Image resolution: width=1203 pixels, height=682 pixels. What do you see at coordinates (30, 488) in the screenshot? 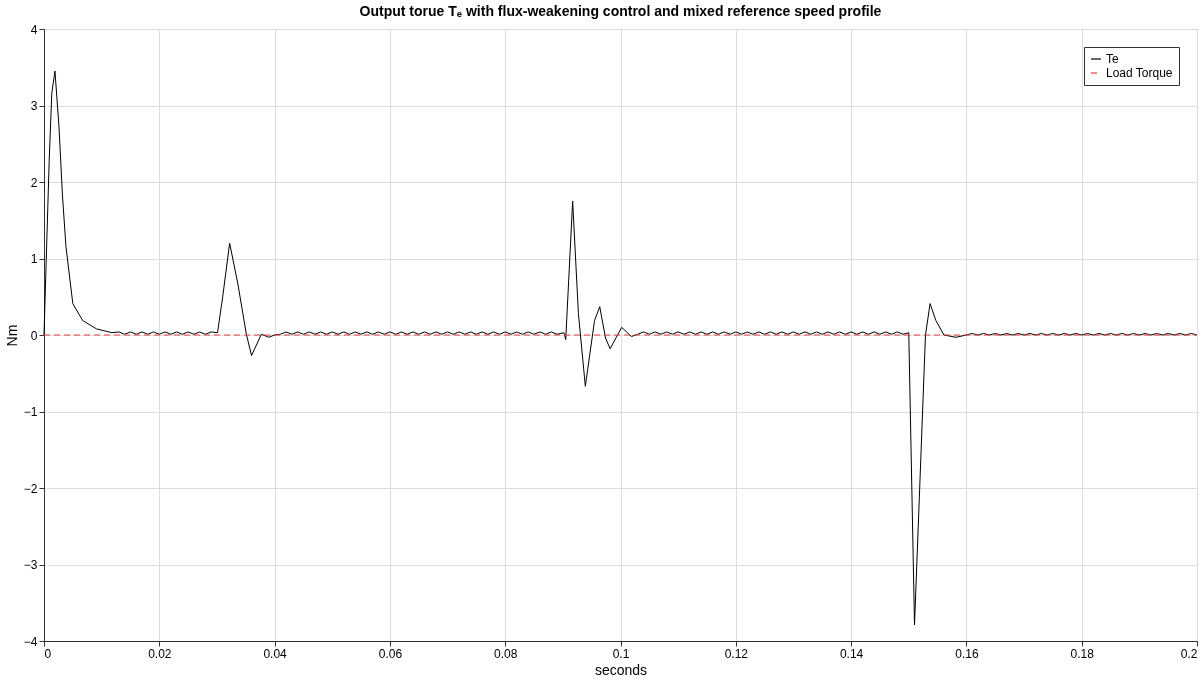
I see `y-tick-label: −2` at bounding box center [30, 488].